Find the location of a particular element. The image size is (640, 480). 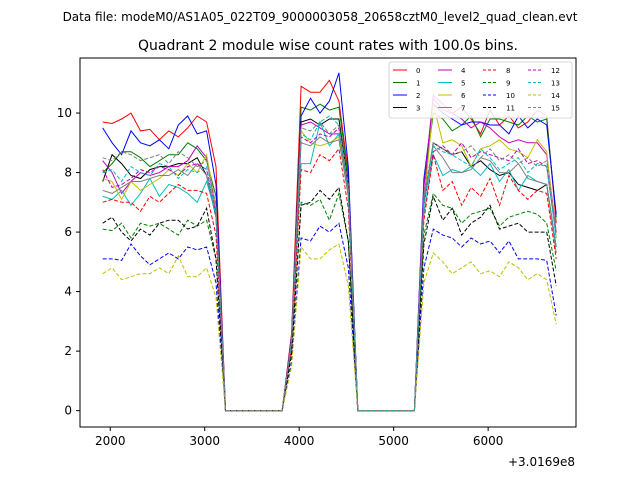

legend-label-14: 14 is located at coordinates (555, 96).